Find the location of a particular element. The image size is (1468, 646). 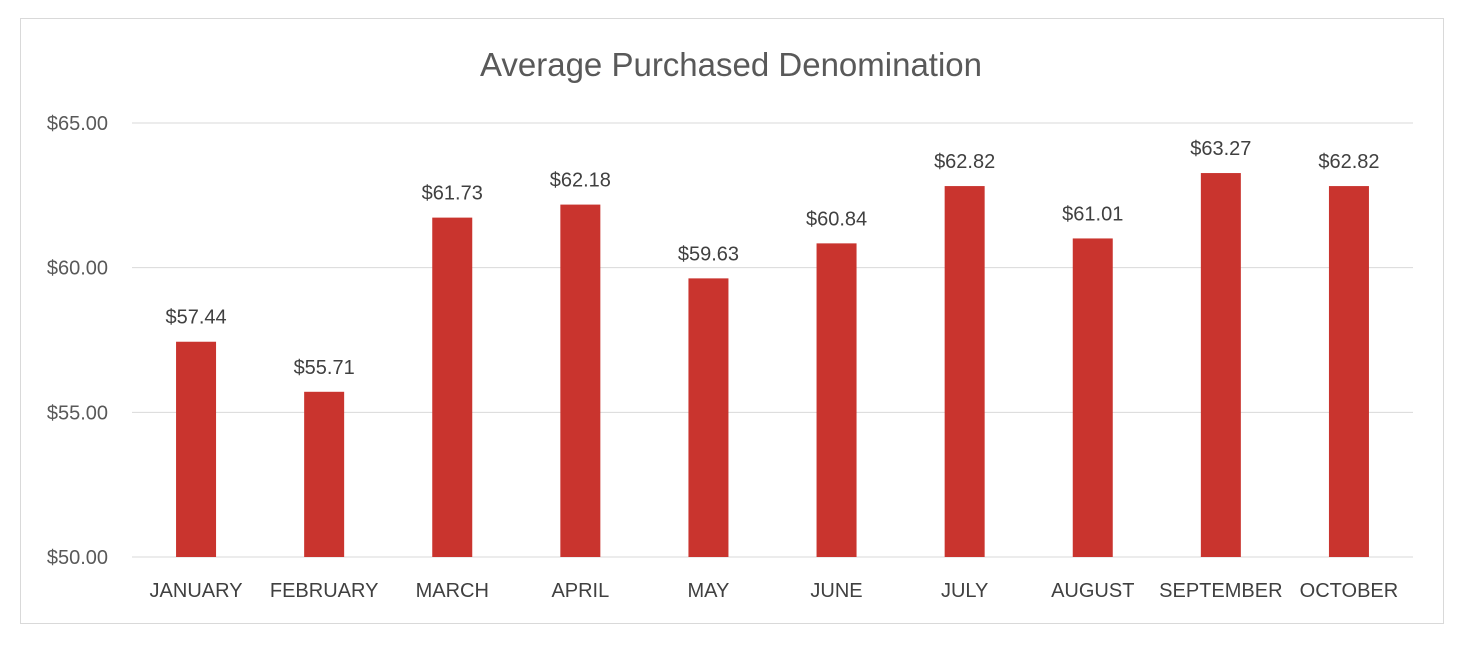

category-label: AUGUST is located at coordinates (1092, 591).